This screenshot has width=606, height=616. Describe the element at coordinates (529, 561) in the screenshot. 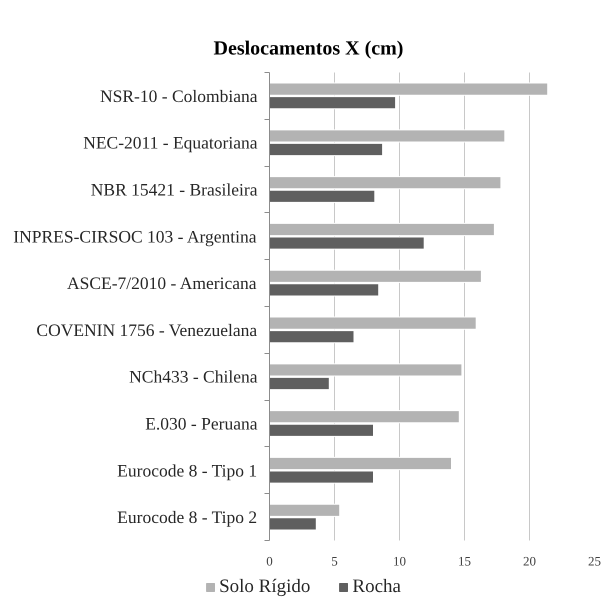

I see `x-tick-label: 20` at that location.